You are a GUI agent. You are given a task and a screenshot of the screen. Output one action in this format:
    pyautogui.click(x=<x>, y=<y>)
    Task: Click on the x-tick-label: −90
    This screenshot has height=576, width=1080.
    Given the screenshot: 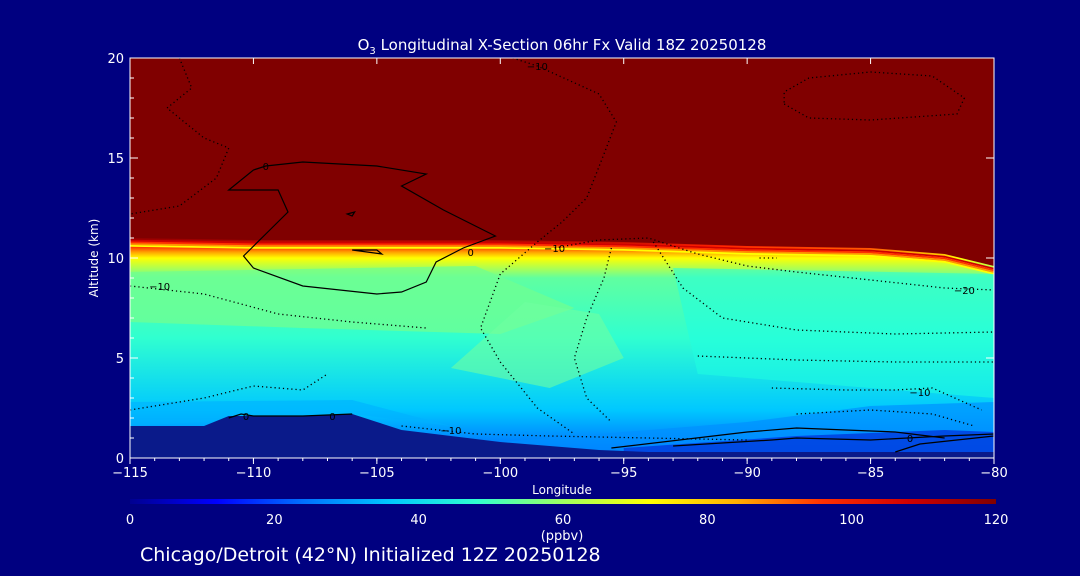 What is the action you would take?
    pyautogui.click(x=746, y=473)
    